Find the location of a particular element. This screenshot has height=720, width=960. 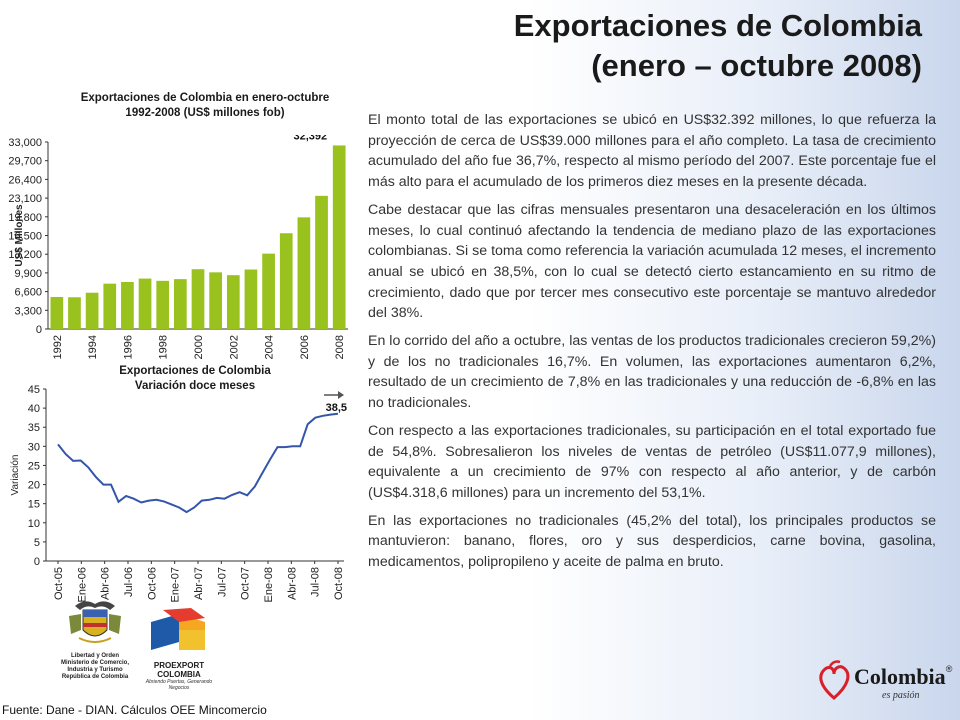

bar-y-axis-label: US$ Millones is located at coordinates (19, 235).